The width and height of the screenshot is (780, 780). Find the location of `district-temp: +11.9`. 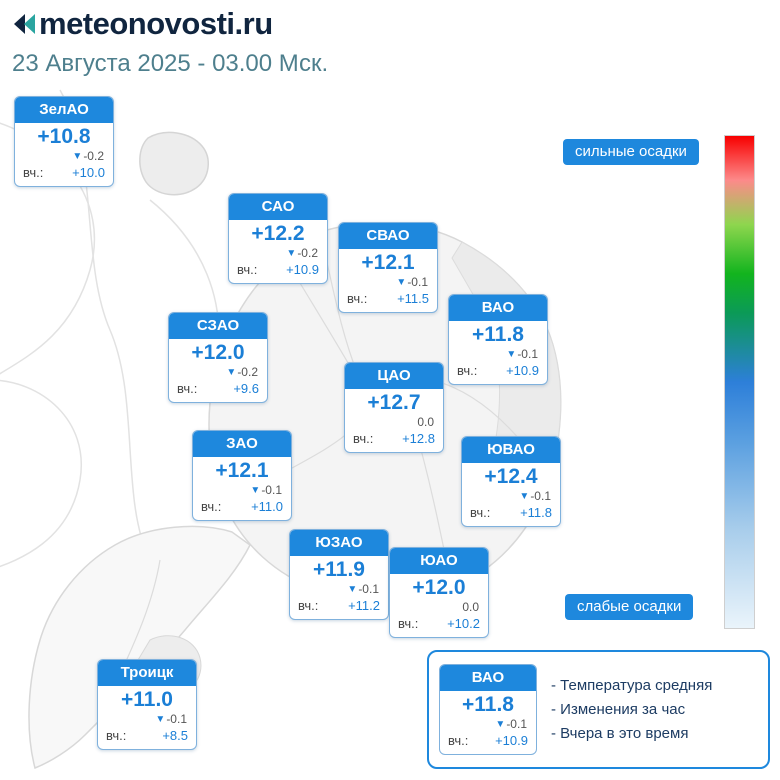

district-temp: +11.9 is located at coordinates (339, 569).